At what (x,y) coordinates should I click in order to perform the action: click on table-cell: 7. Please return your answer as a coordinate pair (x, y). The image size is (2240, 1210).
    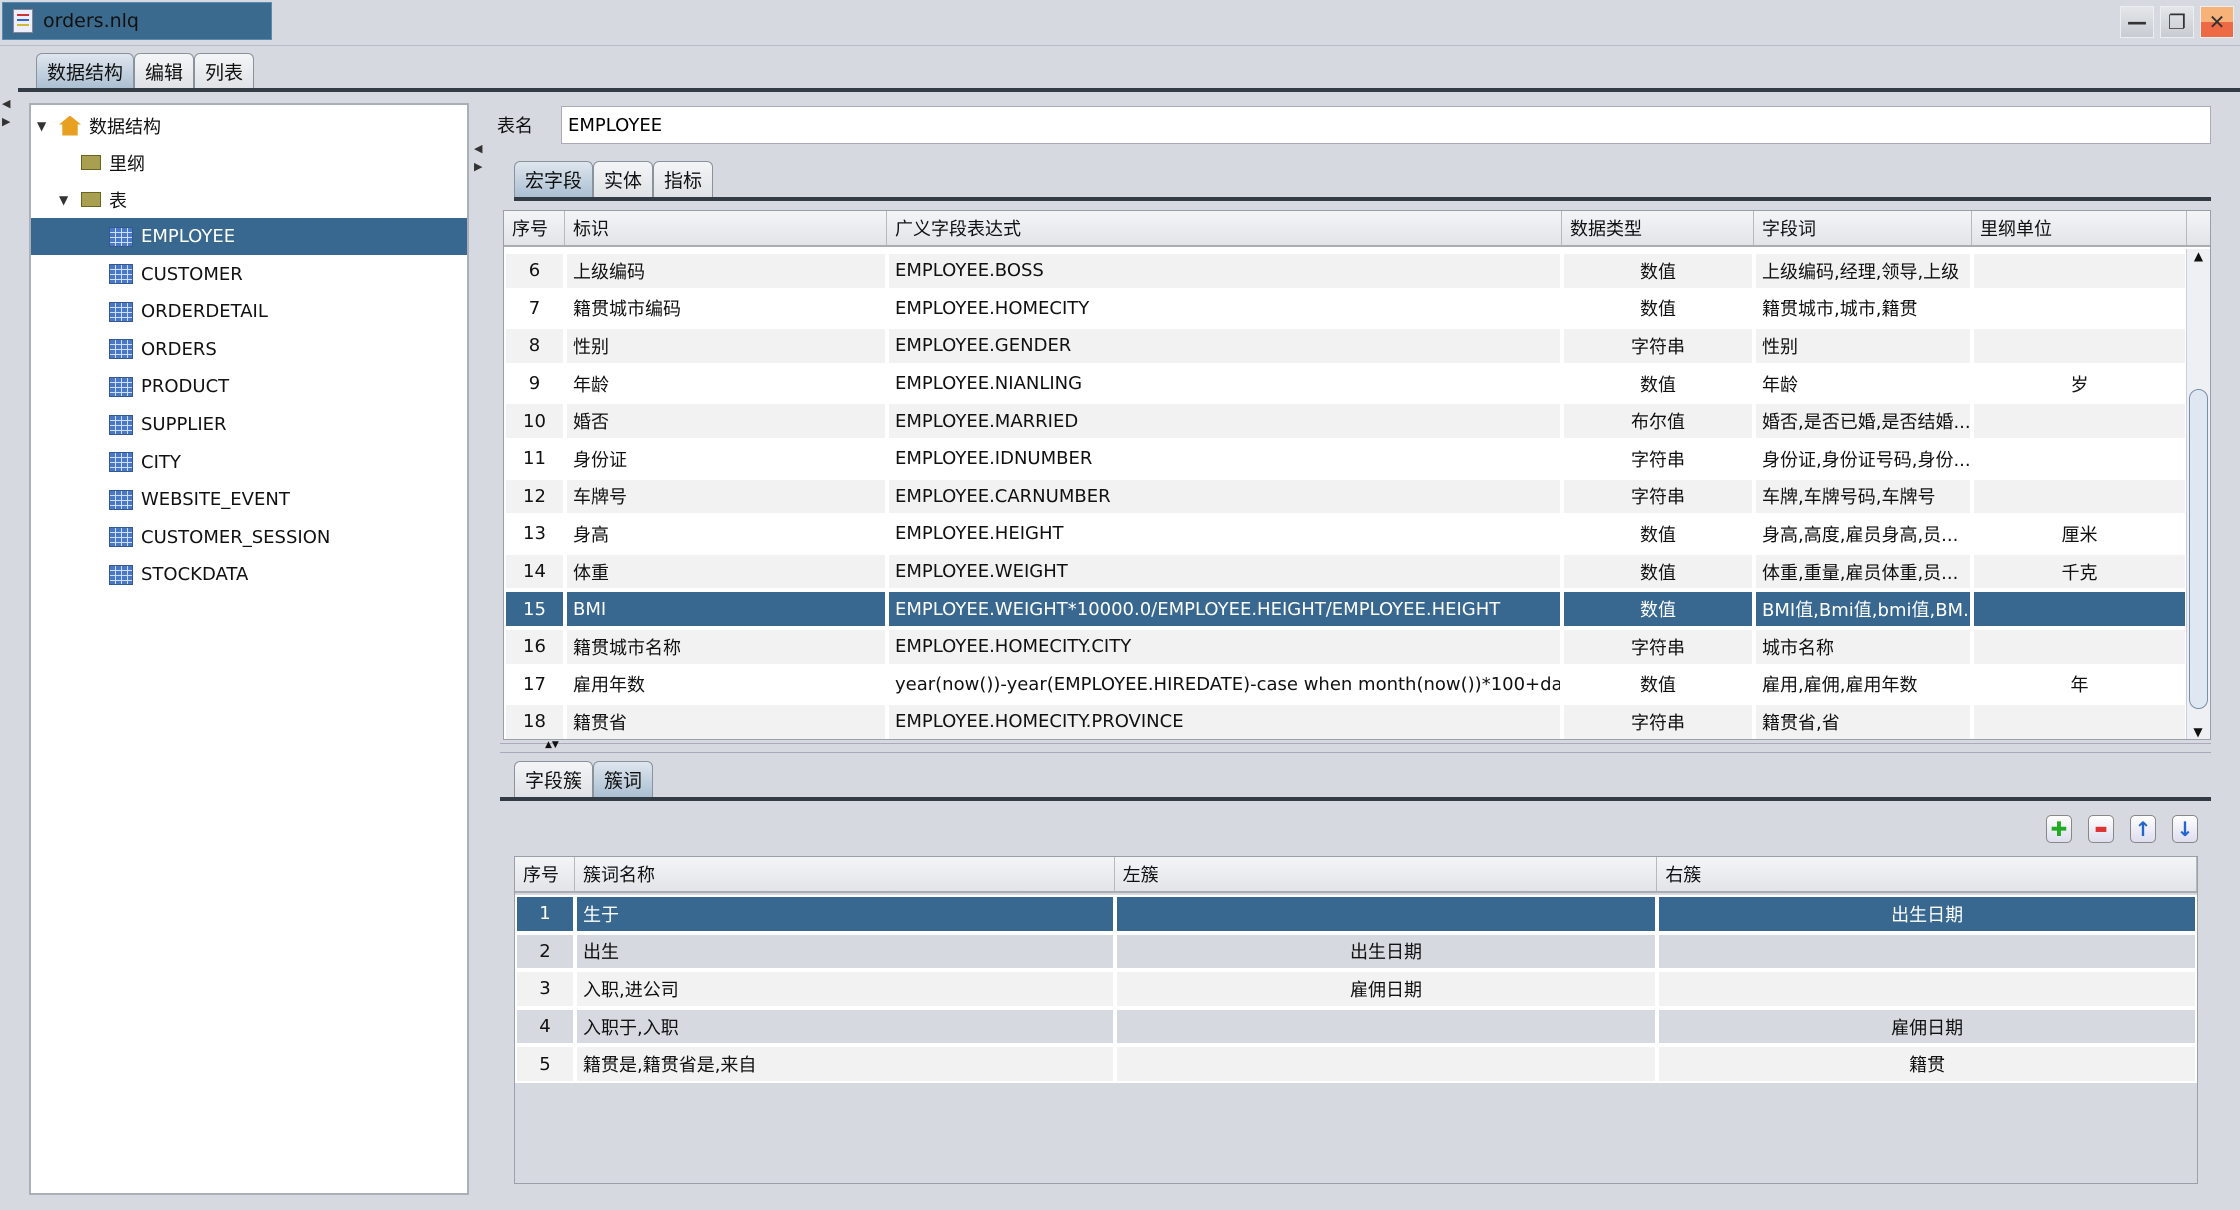
    Looking at the image, I should click on (534, 308).